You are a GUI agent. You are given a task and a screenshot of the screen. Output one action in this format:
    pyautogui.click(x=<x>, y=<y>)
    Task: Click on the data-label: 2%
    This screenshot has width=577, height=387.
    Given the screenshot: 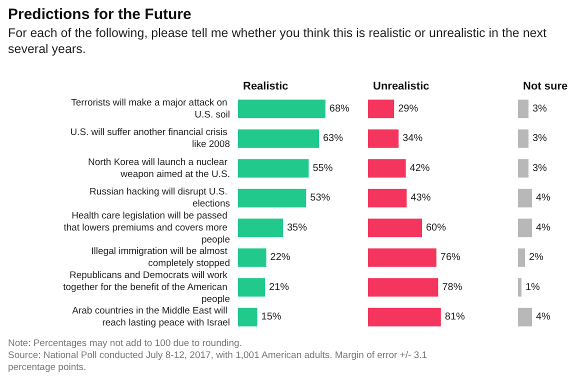 What is the action you would take?
    pyautogui.click(x=536, y=258)
    